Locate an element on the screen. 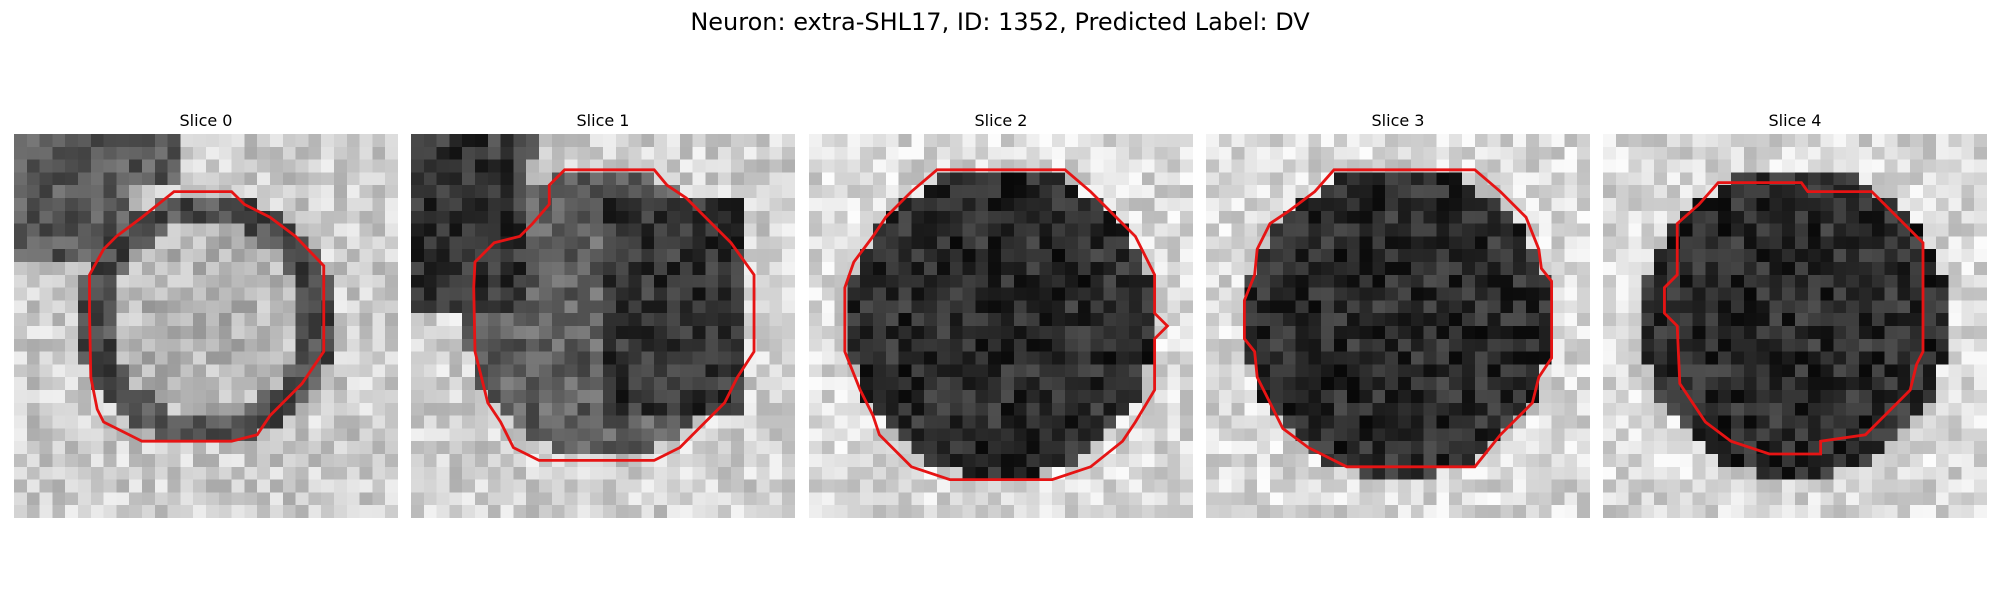 The height and width of the screenshot is (600, 2000). slice-panel-3: Slice 3 is located at coordinates (1398, 313).